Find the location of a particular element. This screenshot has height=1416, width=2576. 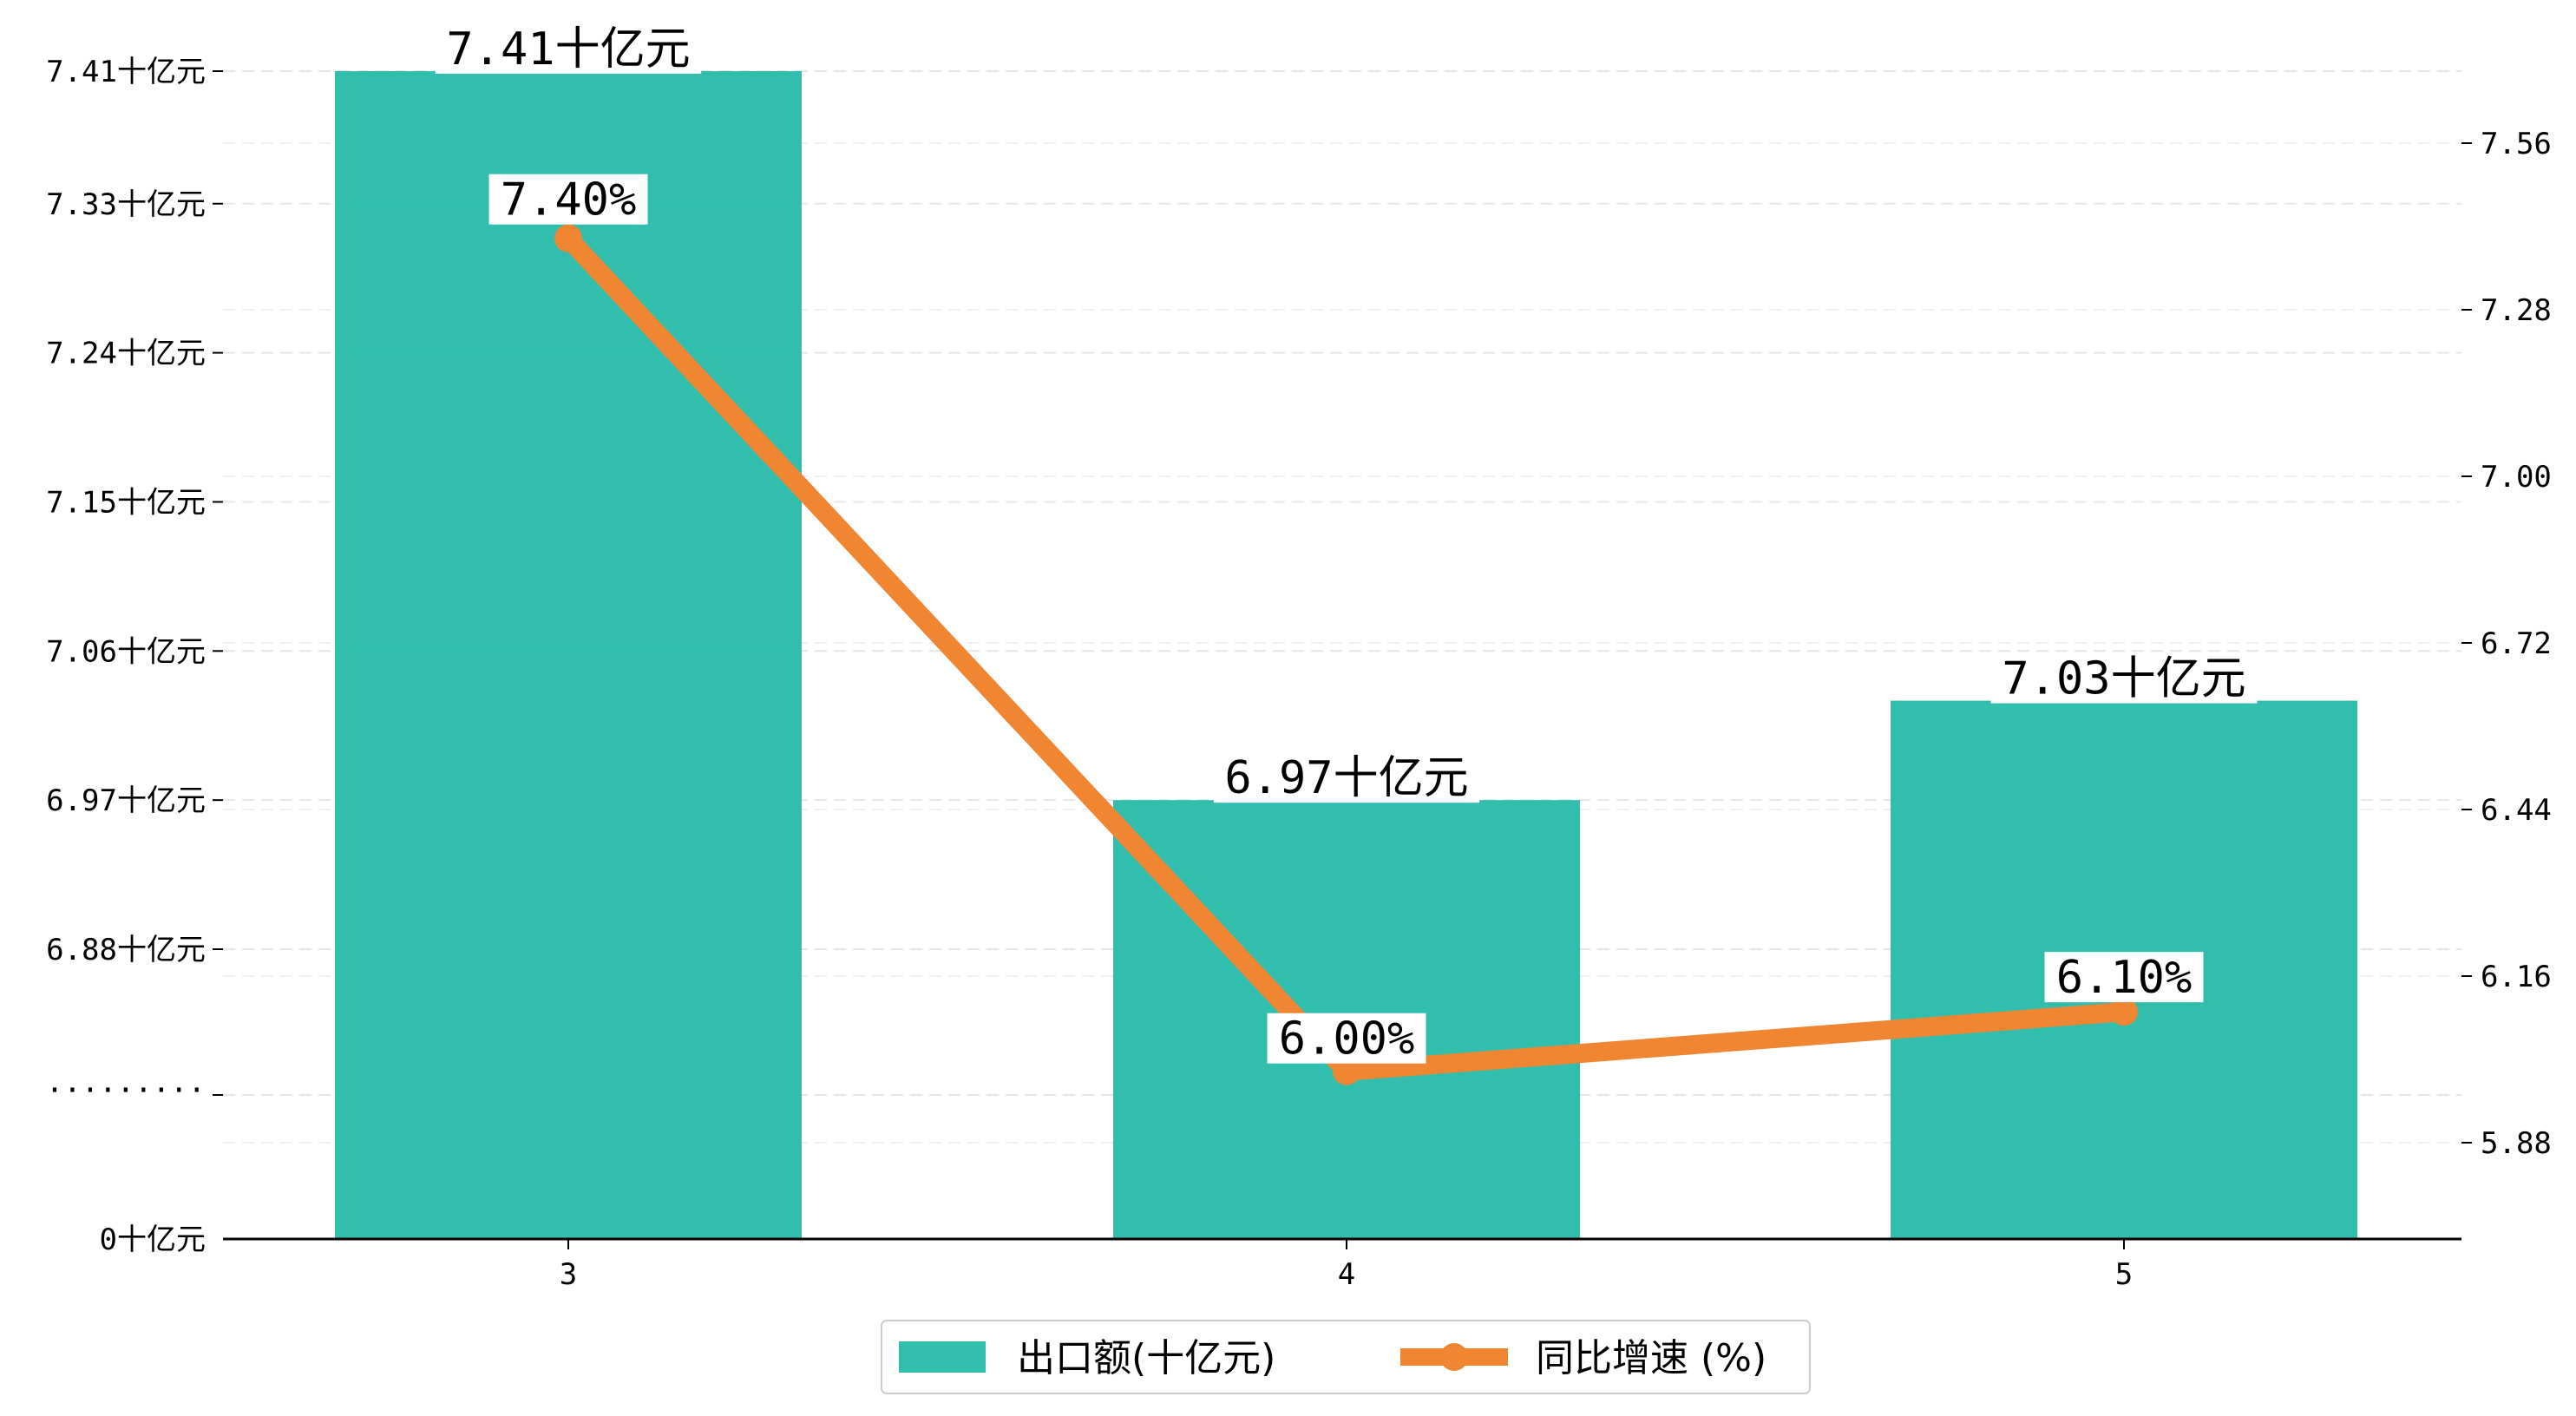

legend-frame is located at coordinates (1346, 1357).